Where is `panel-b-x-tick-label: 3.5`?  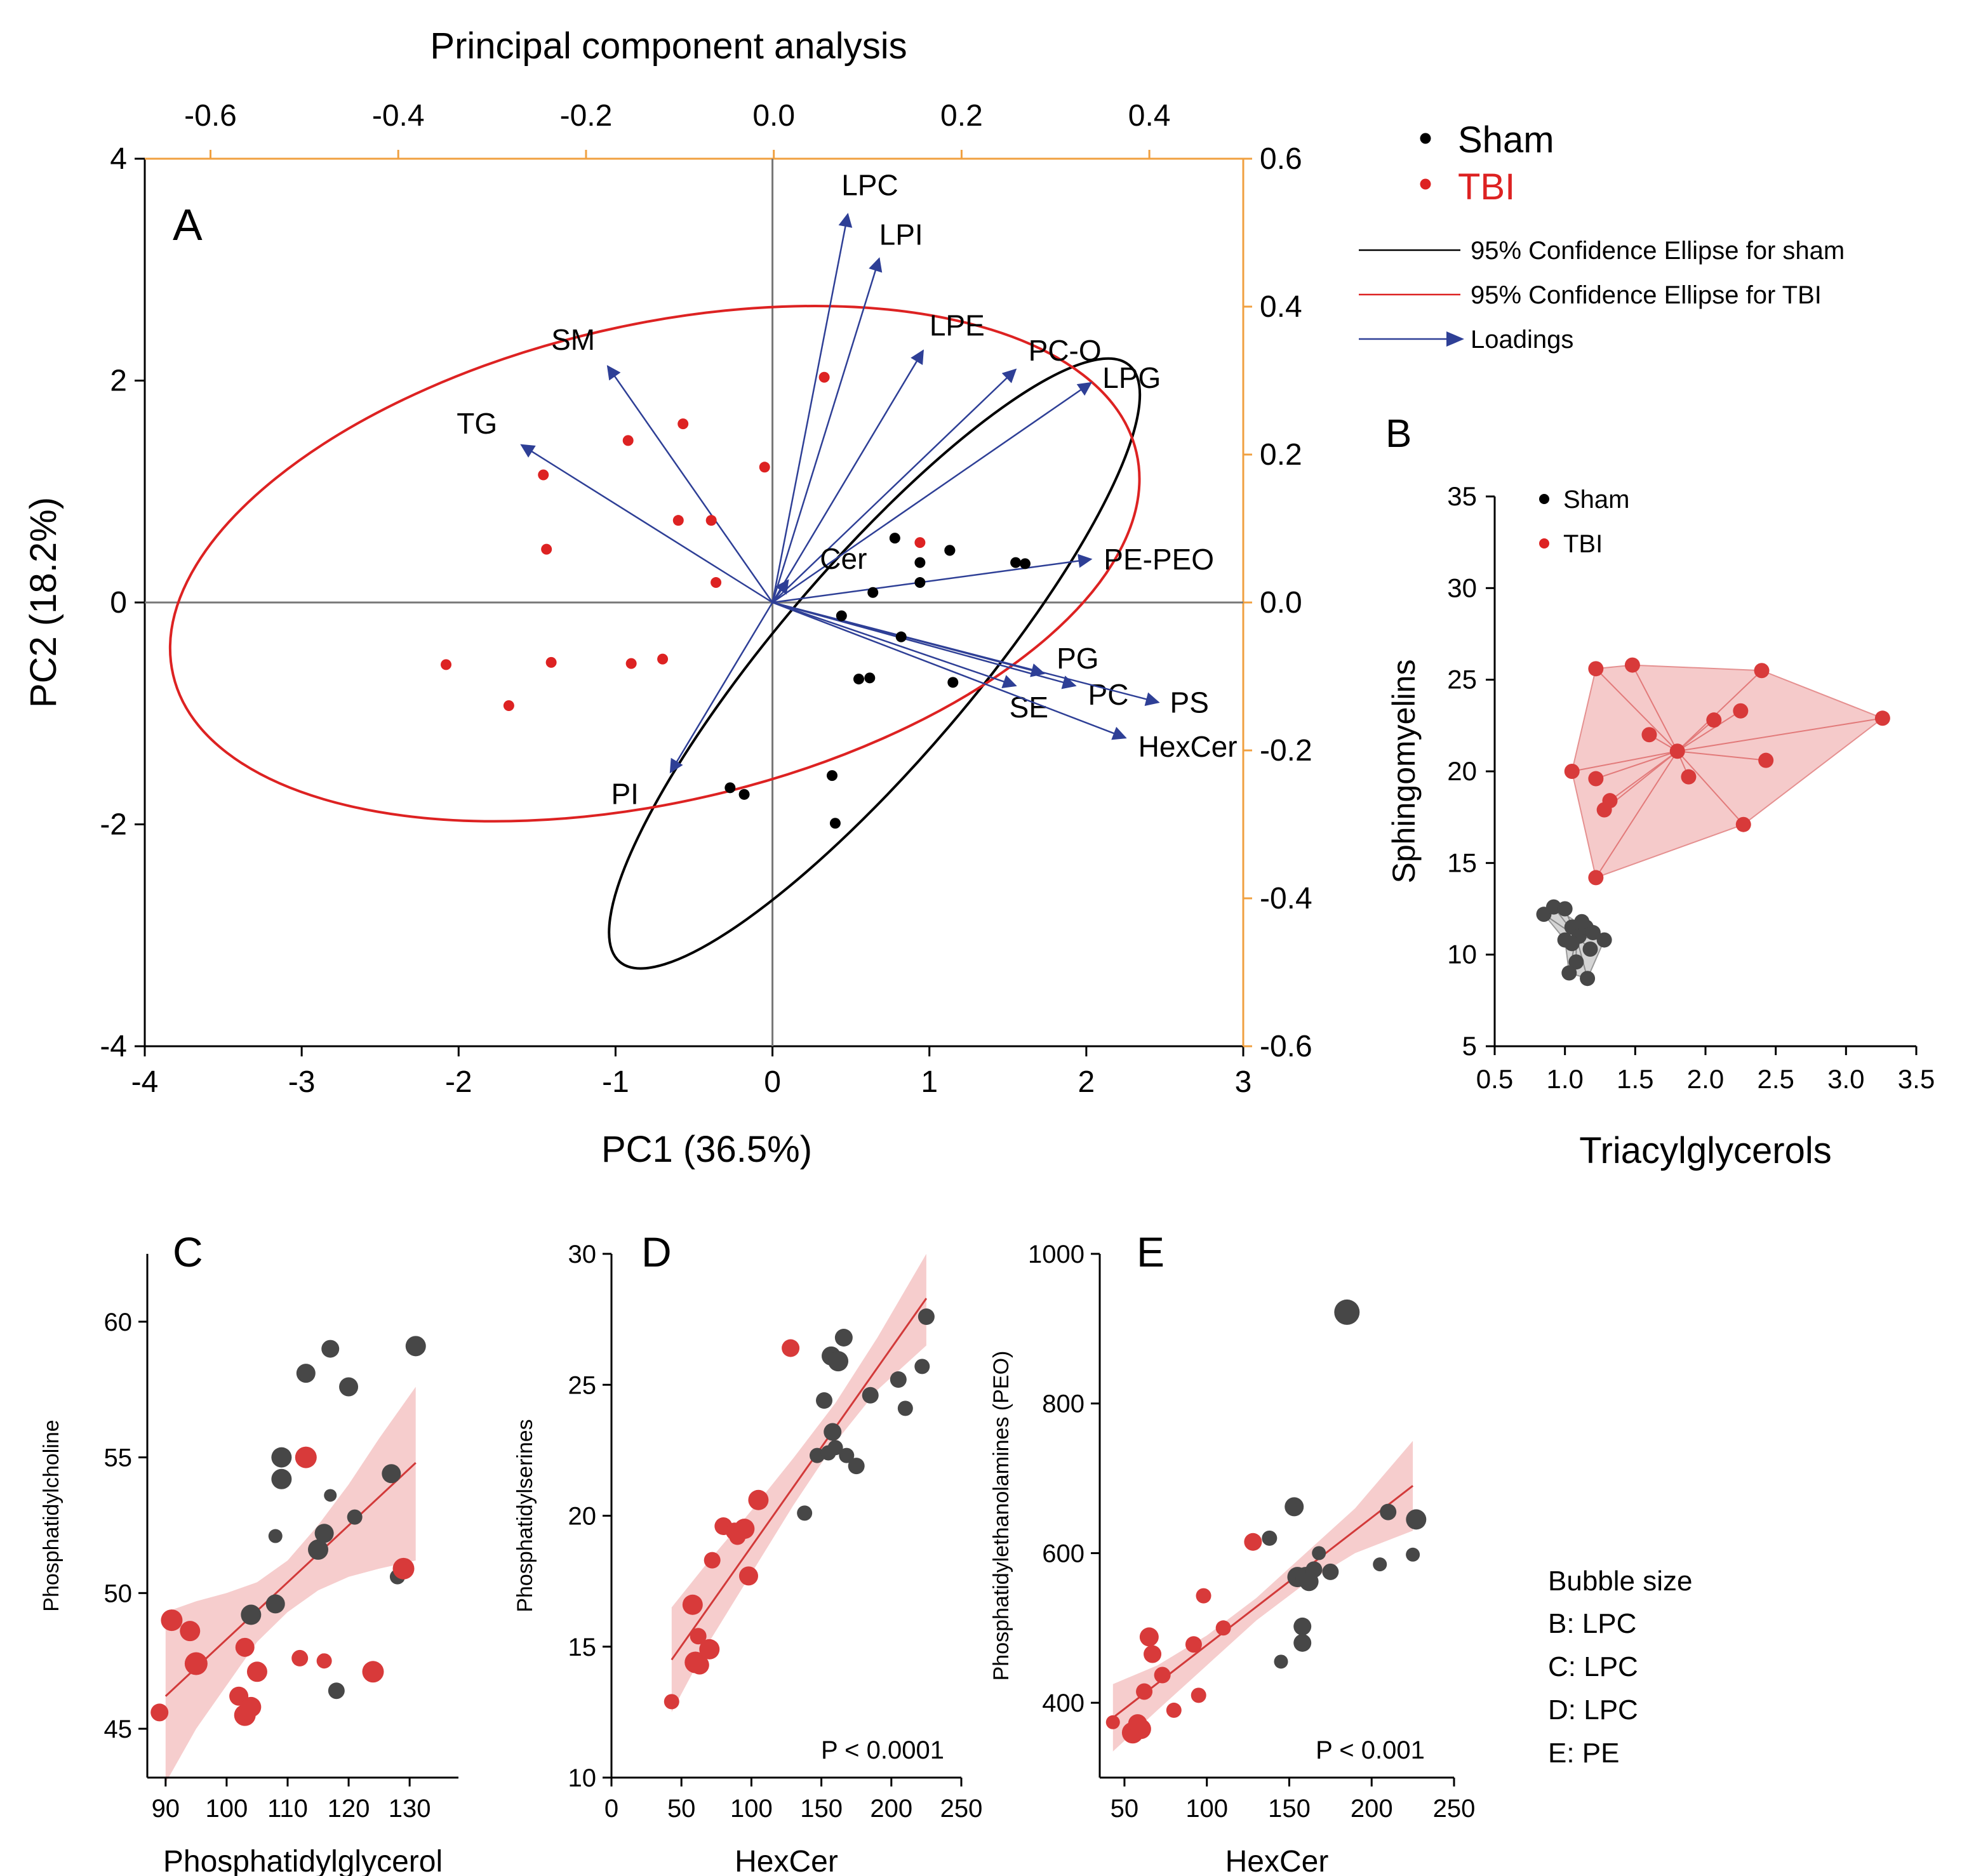 panel-b-x-tick-label: 3.5 is located at coordinates (1916, 1079).